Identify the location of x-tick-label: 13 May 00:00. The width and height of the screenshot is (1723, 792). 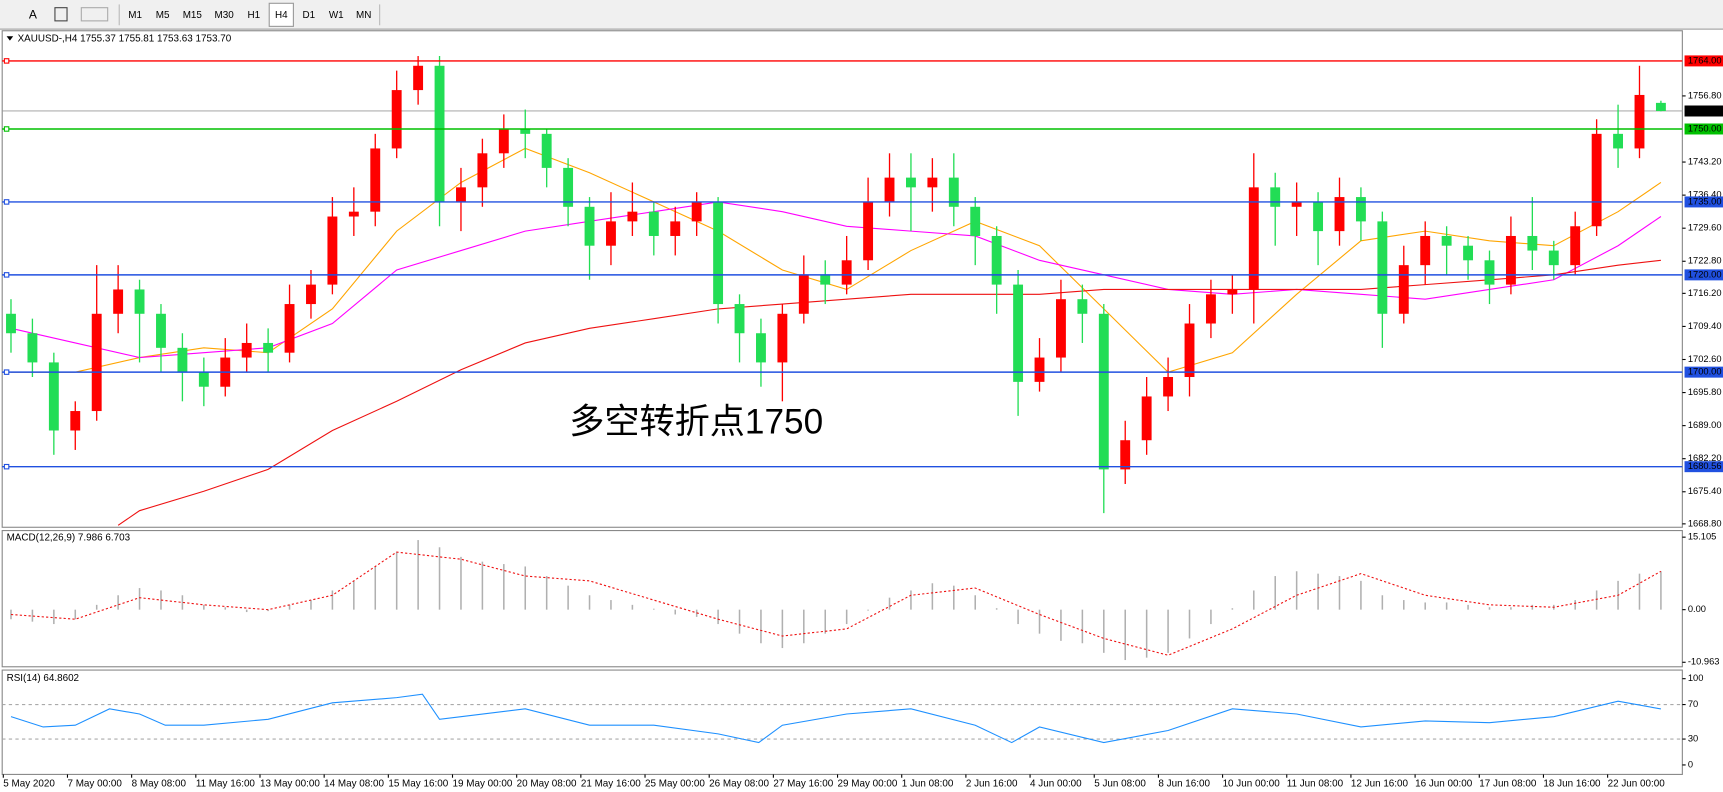
(290, 783).